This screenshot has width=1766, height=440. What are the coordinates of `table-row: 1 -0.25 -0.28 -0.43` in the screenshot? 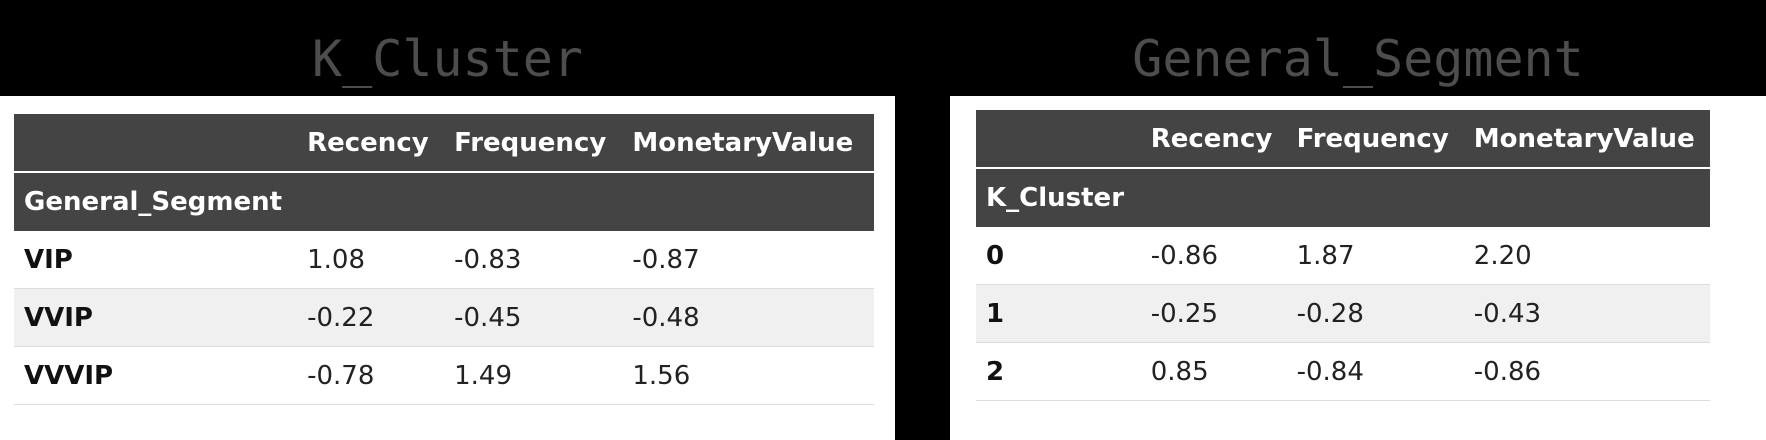 It's located at (1343, 313).